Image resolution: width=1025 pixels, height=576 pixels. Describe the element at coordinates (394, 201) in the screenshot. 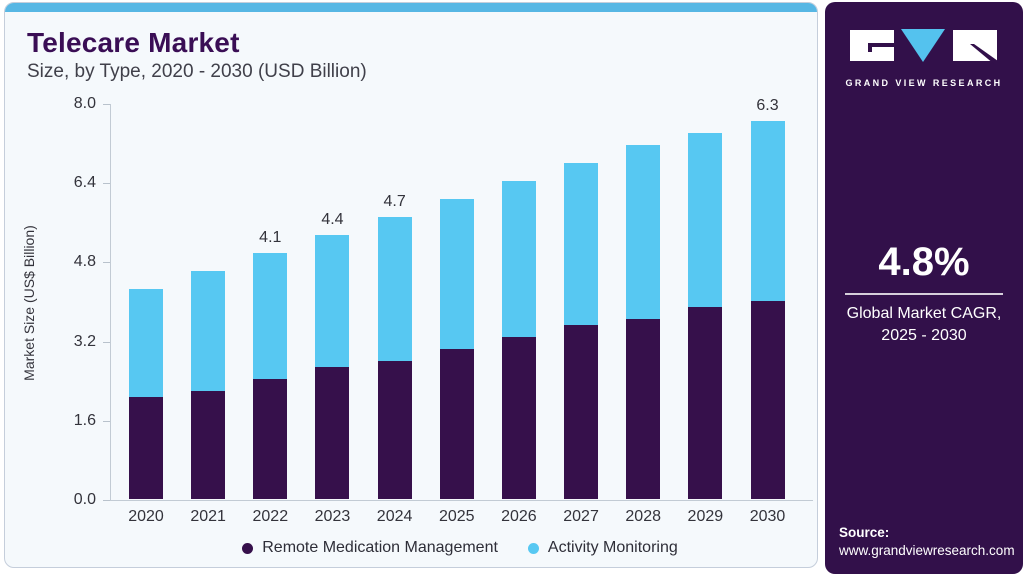

I see `bar-value-label-2024: 4.7` at that location.